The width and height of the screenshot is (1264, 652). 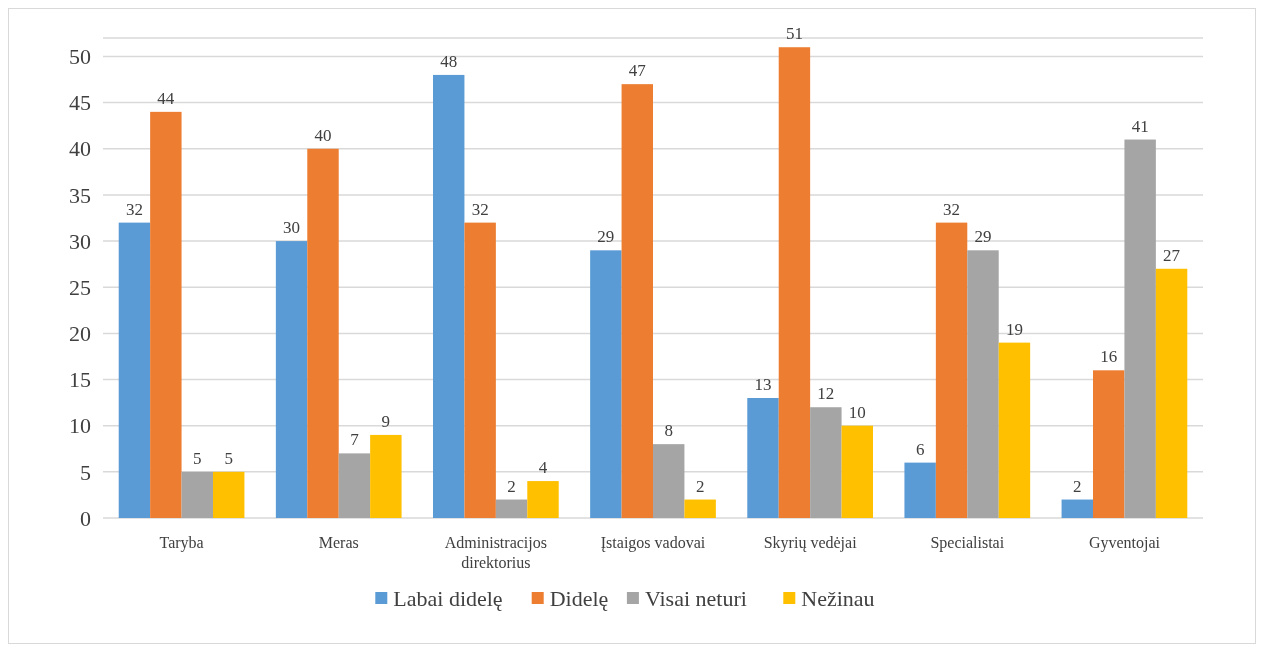 What do you see at coordinates (80, 241) in the screenshot?
I see `y-tick-label: 30` at bounding box center [80, 241].